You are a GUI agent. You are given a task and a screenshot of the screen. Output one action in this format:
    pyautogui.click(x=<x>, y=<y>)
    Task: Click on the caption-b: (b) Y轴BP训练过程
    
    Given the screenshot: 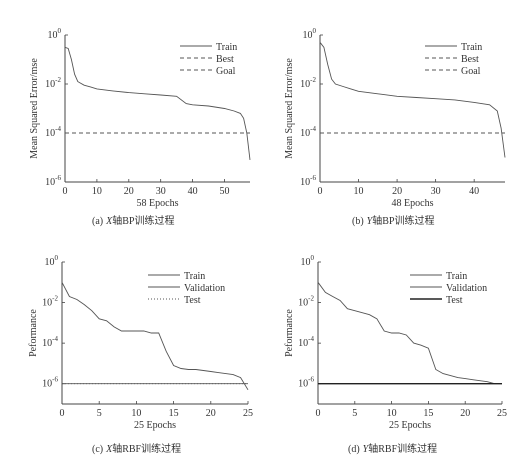 What is the action you would take?
    pyautogui.click(x=393, y=219)
    